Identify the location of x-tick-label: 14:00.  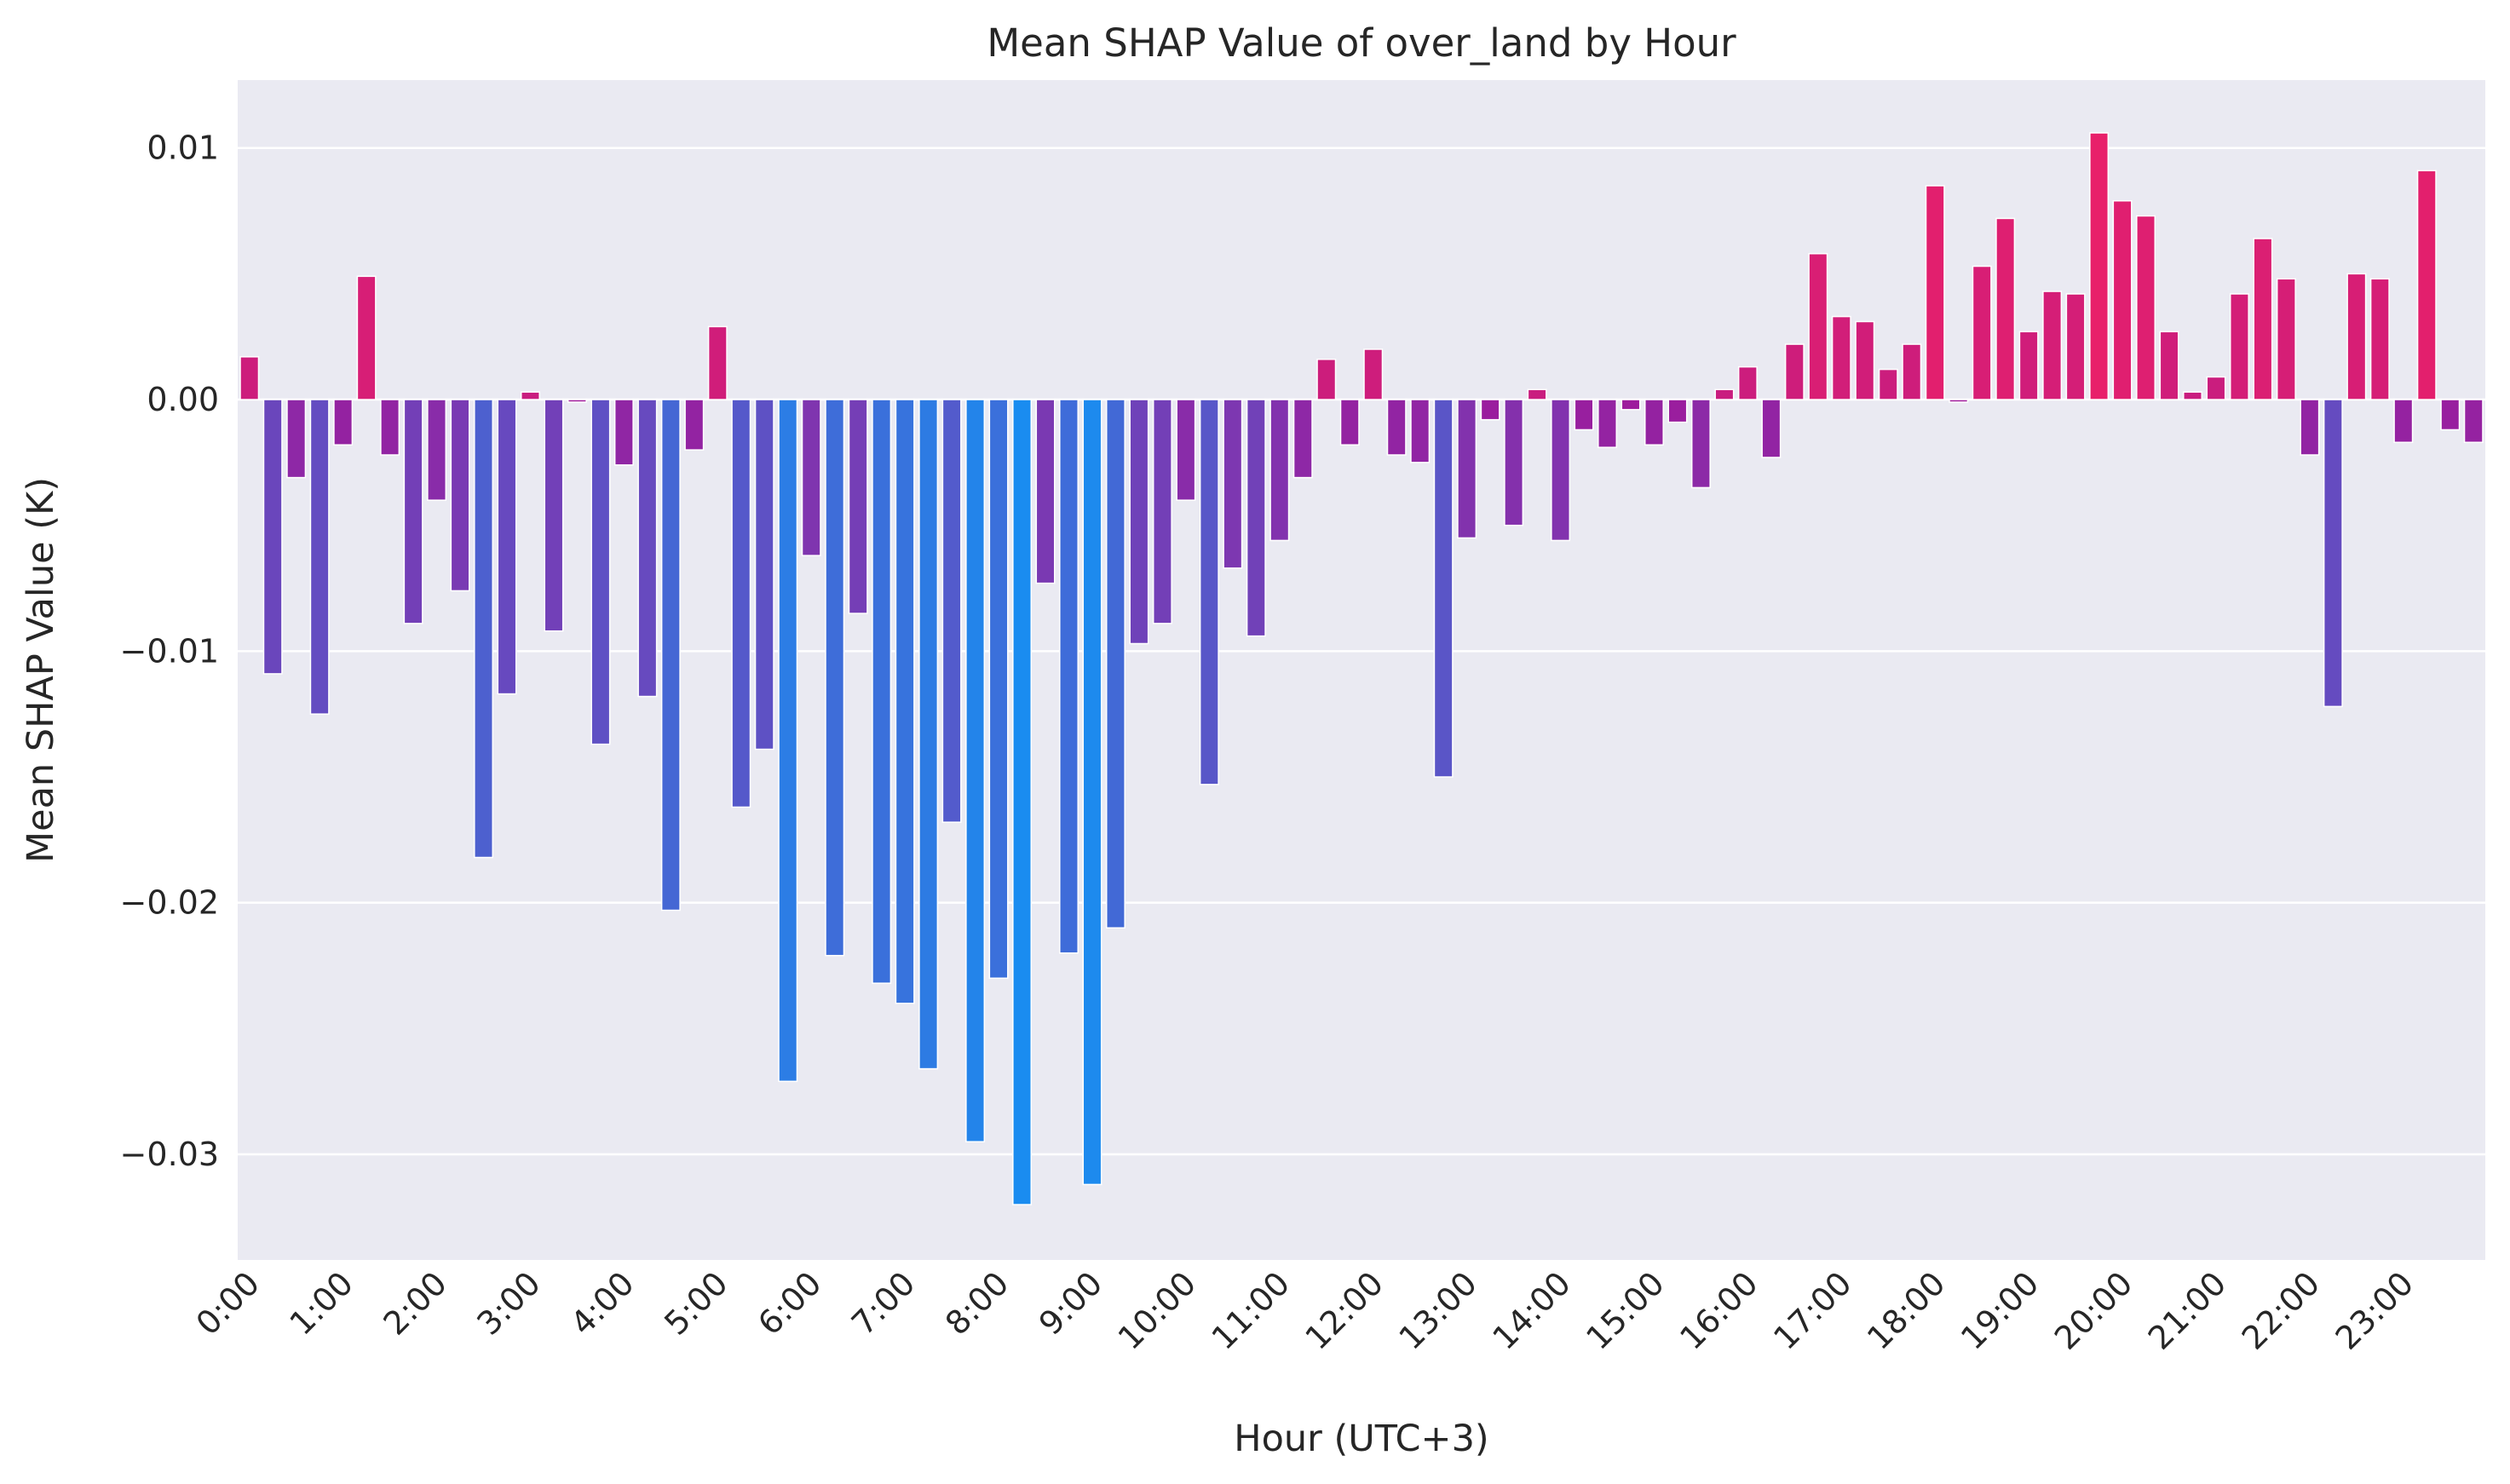
(1531, 1310).